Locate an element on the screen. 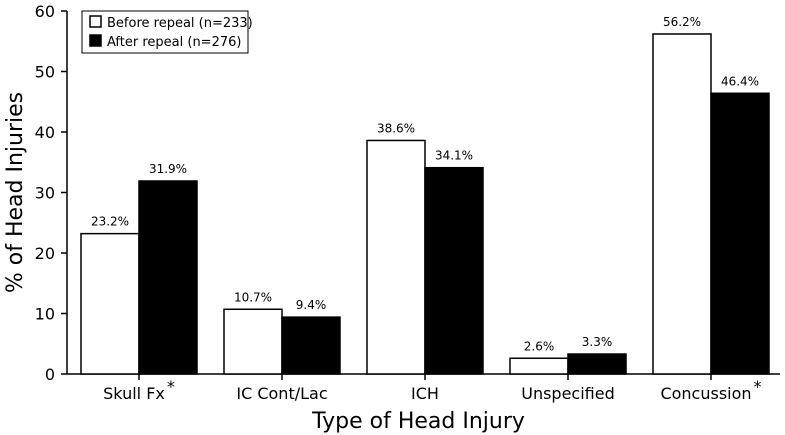 The image size is (785, 435). y-tick-label: 60 is located at coordinates (45, 11).